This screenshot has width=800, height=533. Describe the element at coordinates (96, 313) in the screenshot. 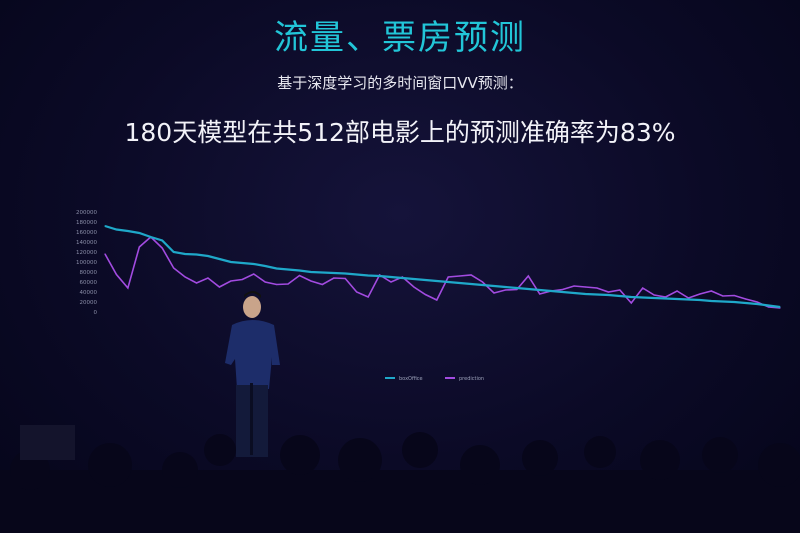

I see `y-tick-label: 0` at that location.